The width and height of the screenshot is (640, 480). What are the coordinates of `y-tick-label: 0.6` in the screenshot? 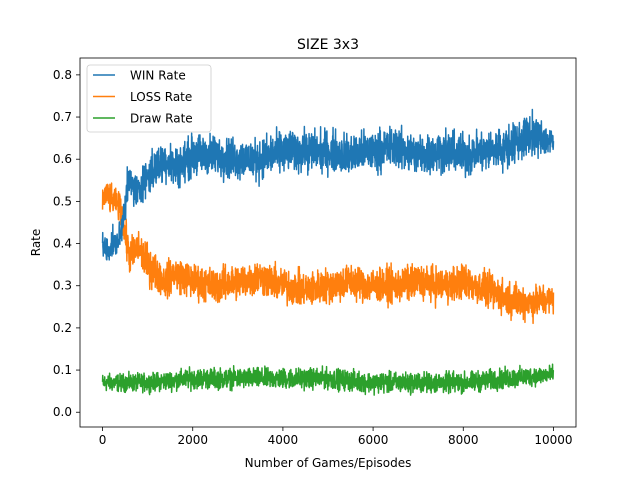 It's located at (62, 159).